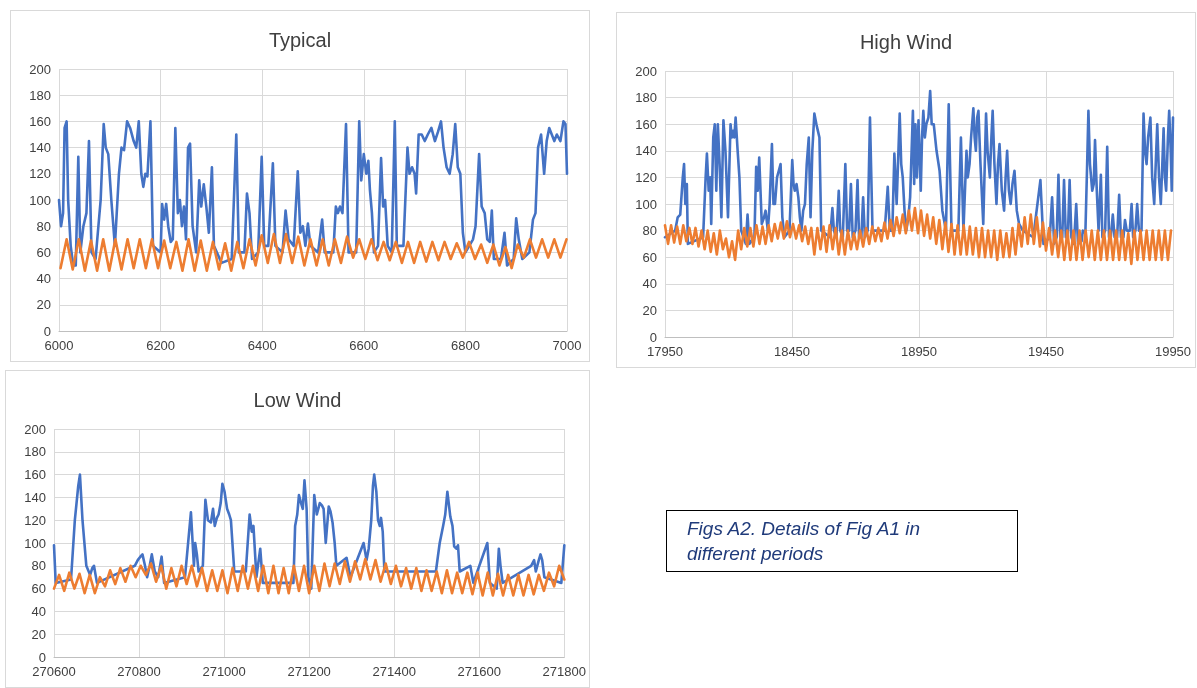  Describe the element at coordinates (479, 671) in the screenshot. I see `x-tick-label: 271600` at that location.